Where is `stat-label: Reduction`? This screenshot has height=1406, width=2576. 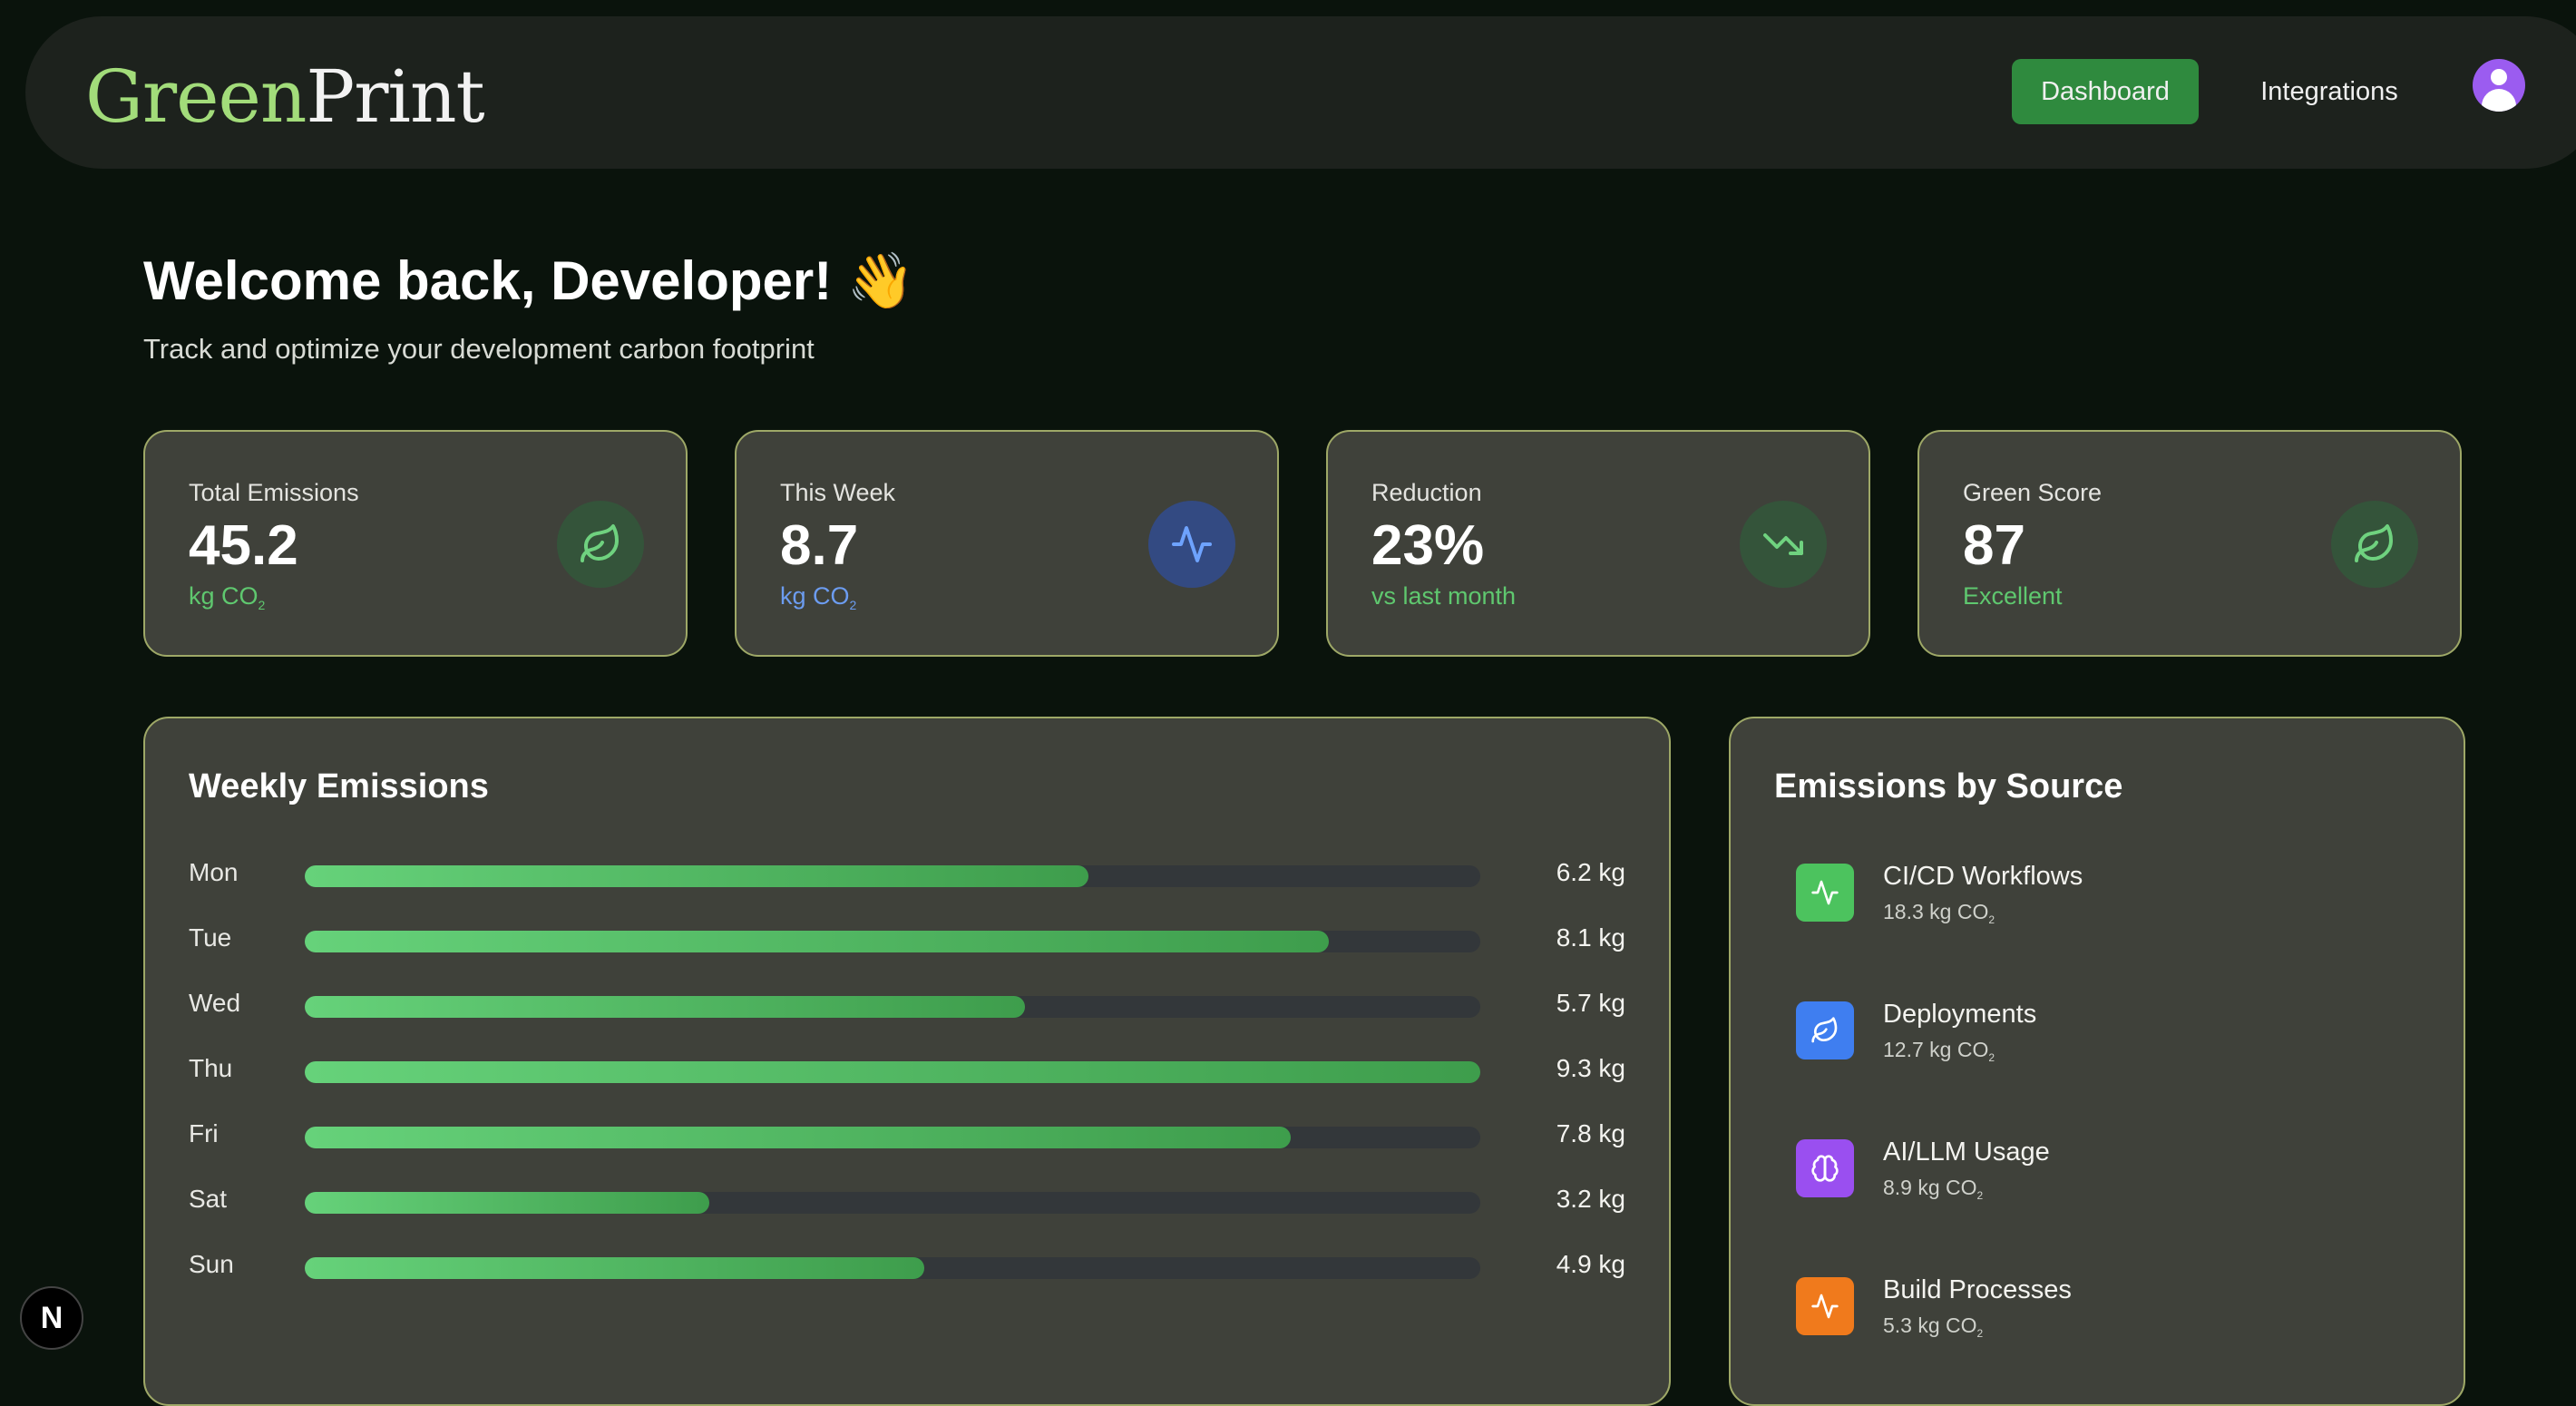
stat-label: Reduction is located at coordinates (1426, 492).